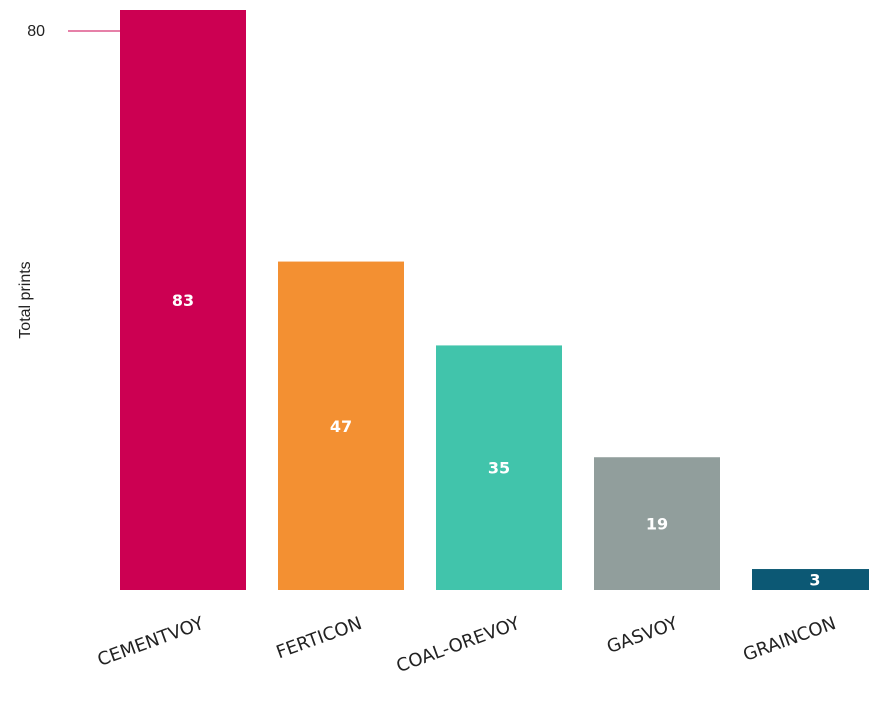  I want to click on bar-graincon, so click(810, 579).